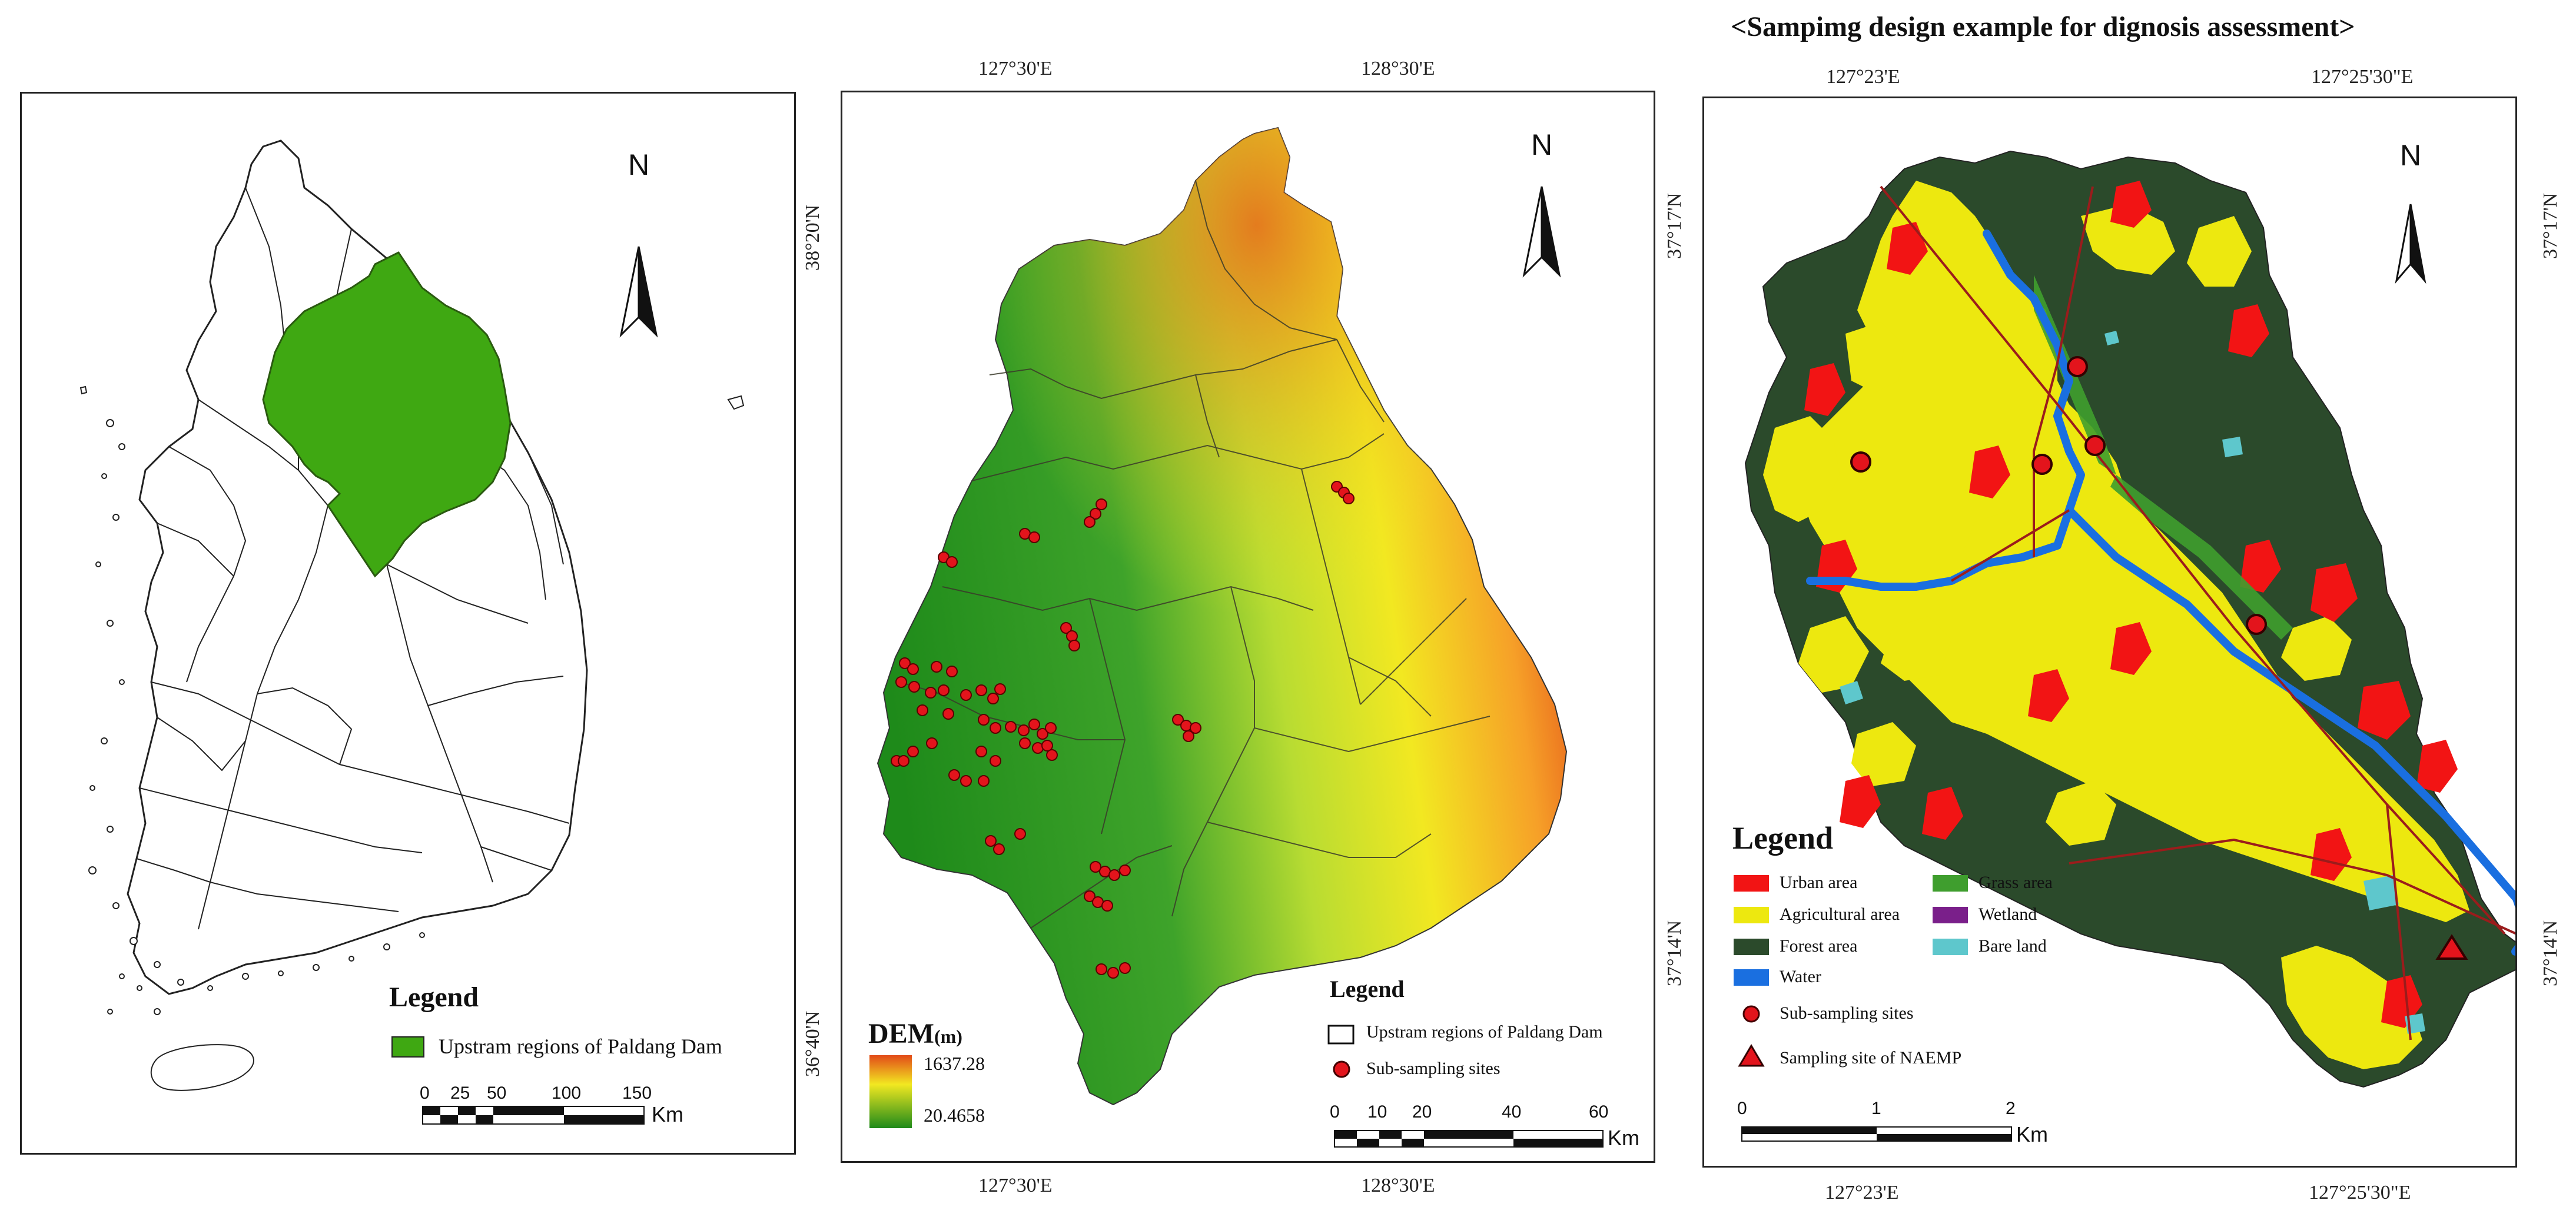  What do you see at coordinates (2011, 1108) in the screenshot?
I see `scale-tick: 2` at bounding box center [2011, 1108].